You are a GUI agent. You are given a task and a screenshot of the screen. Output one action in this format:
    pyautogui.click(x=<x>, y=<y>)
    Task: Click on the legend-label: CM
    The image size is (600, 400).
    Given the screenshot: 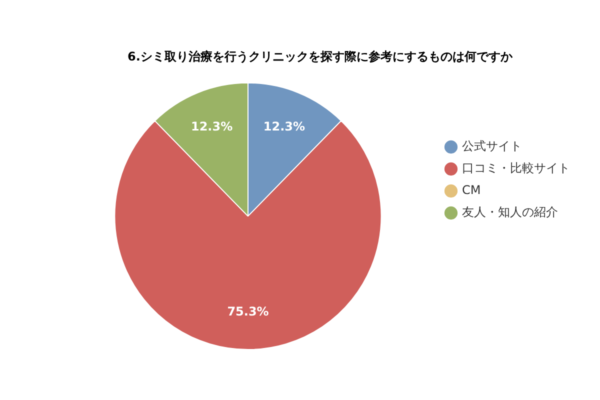 What is the action you would take?
    pyautogui.click(x=471, y=190)
    